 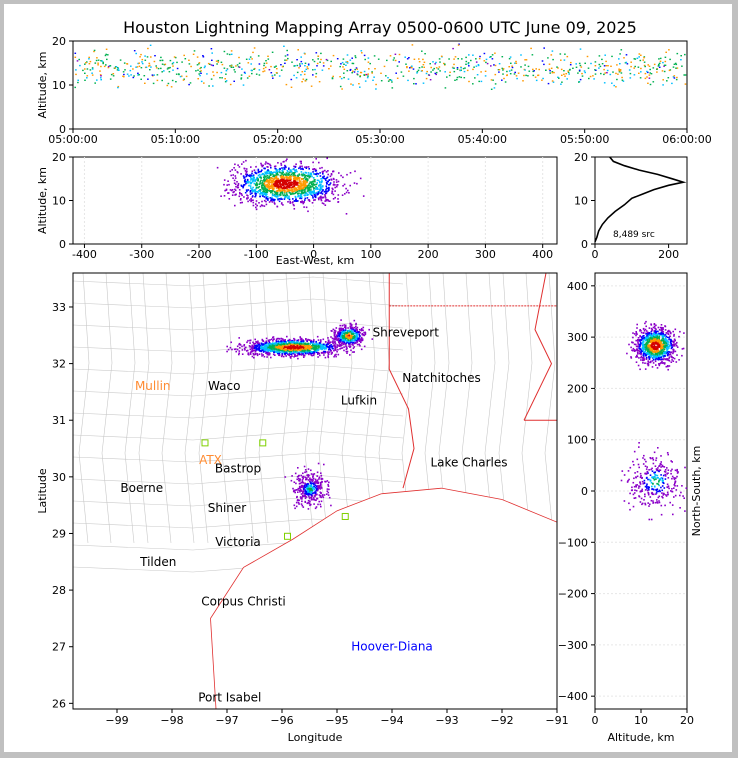 I want to click on ytick-label: 27, so click(x=59, y=647).